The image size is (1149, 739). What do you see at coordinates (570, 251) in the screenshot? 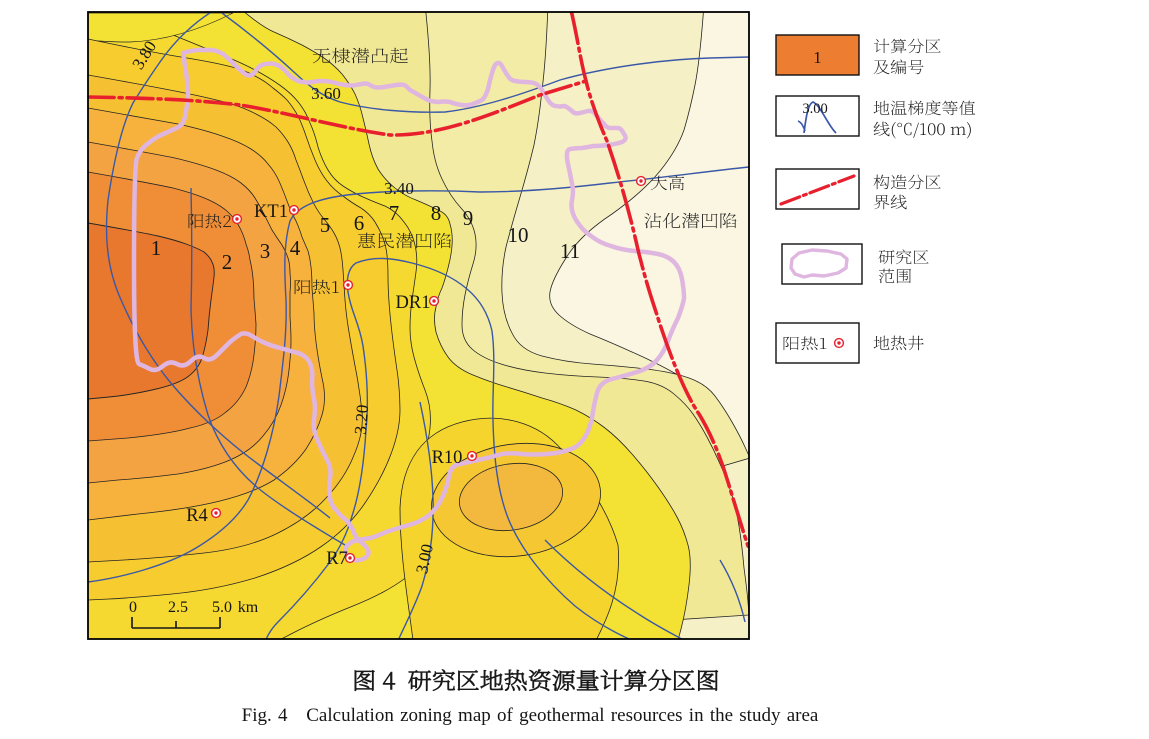
I see `svg-text: 11` at bounding box center [570, 251].